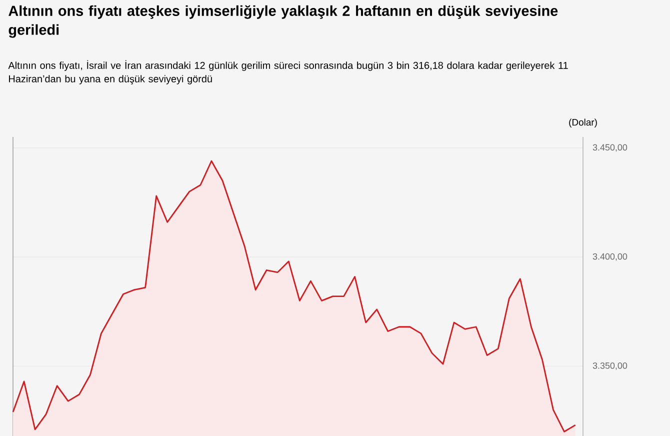 This screenshot has width=670, height=436. What do you see at coordinates (610, 148) in the screenshot?
I see `y-tick-label: 3.450,00` at bounding box center [610, 148].